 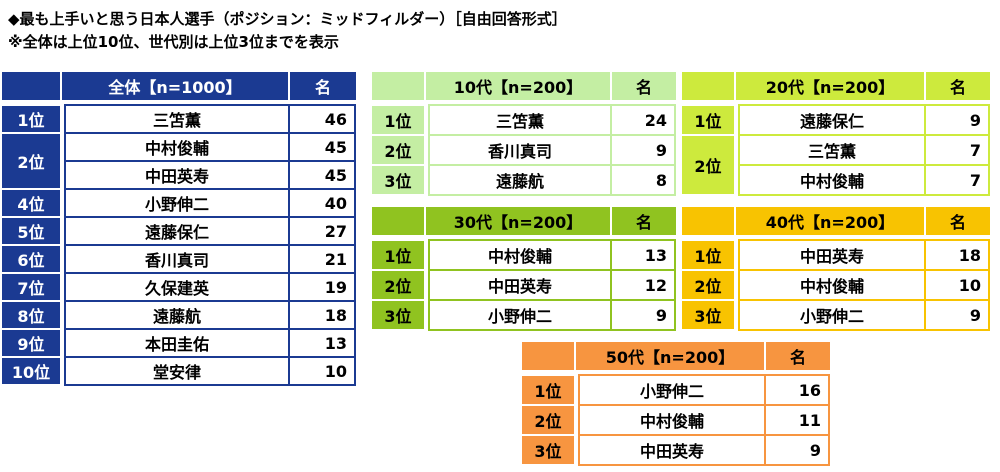 What do you see at coordinates (520, 150) in the screenshot?
I see `player-name-cell: 香川真司` at bounding box center [520, 150].